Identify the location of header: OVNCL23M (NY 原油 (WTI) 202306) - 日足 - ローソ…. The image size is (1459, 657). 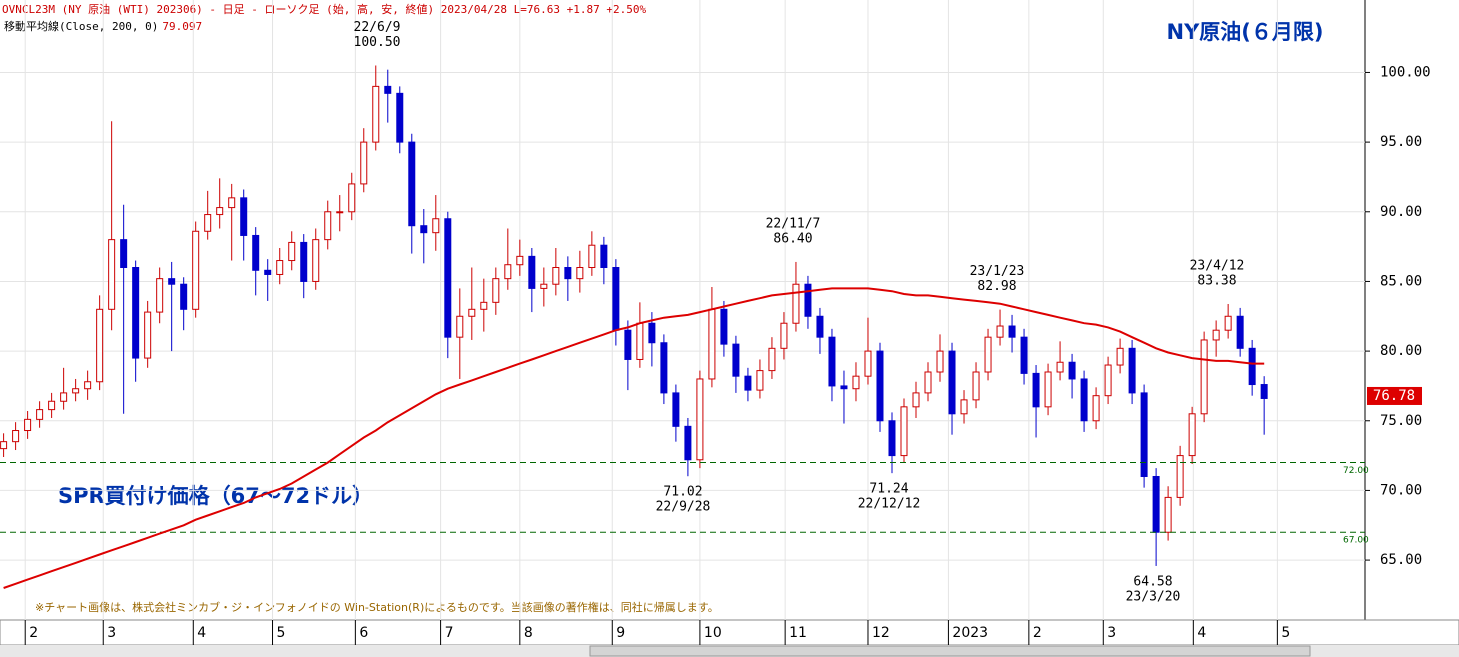
(324, 9).